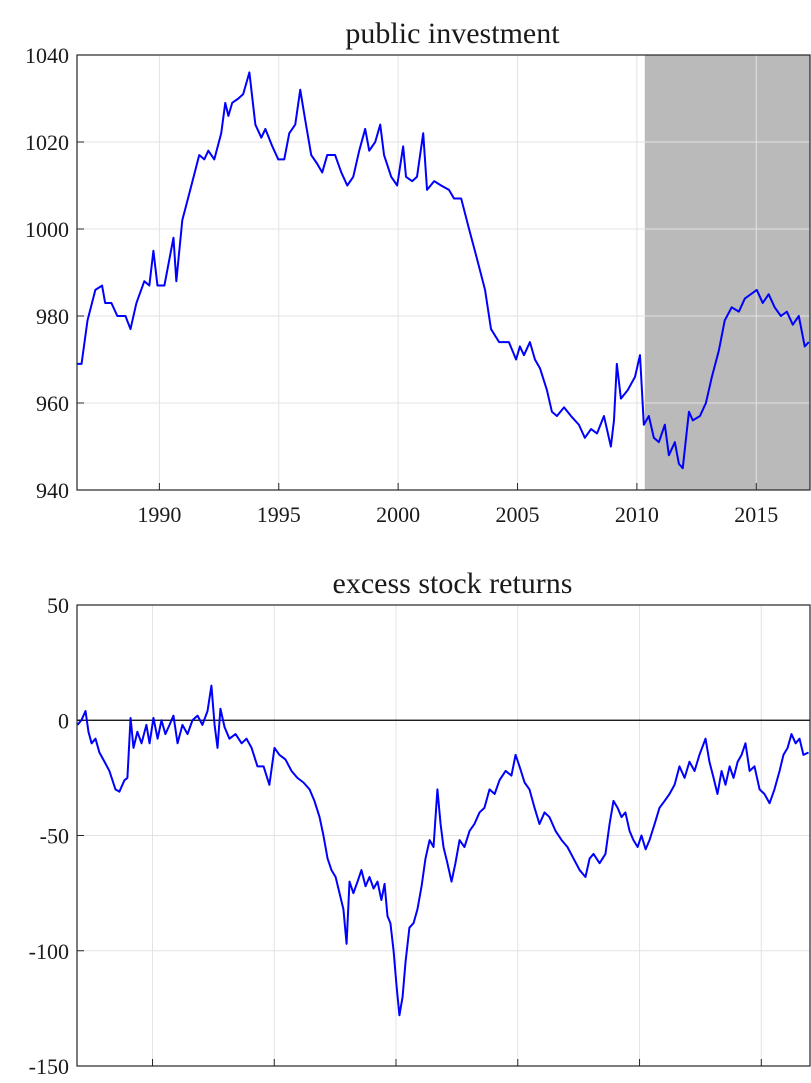  What do you see at coordinates (159, 514) in the screenshot?
I see `x-tick-label: 1990` at bounding box center [159, 514].